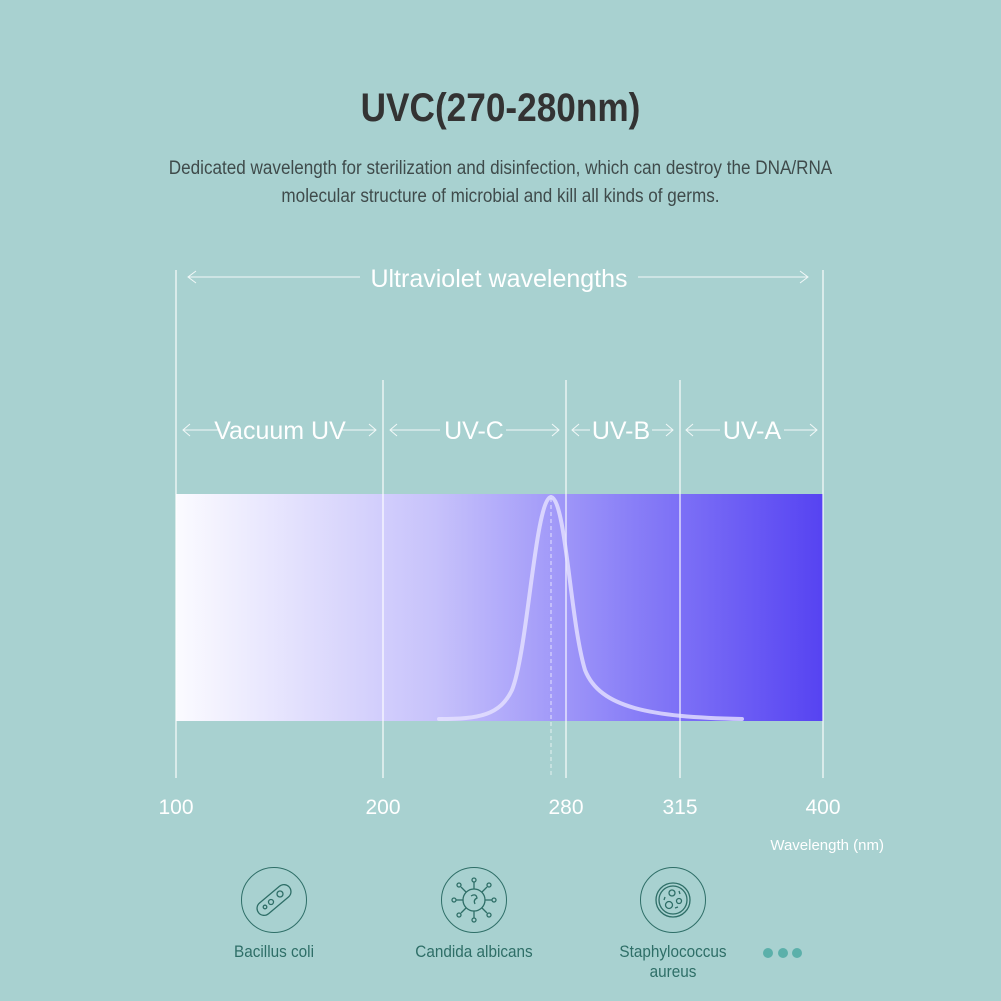 This screenshot has width=1001, height=1001. Describe the element at coordinates (621, 431) in the screenshot. I see `band-label-uv-b: UV-B` at that location.